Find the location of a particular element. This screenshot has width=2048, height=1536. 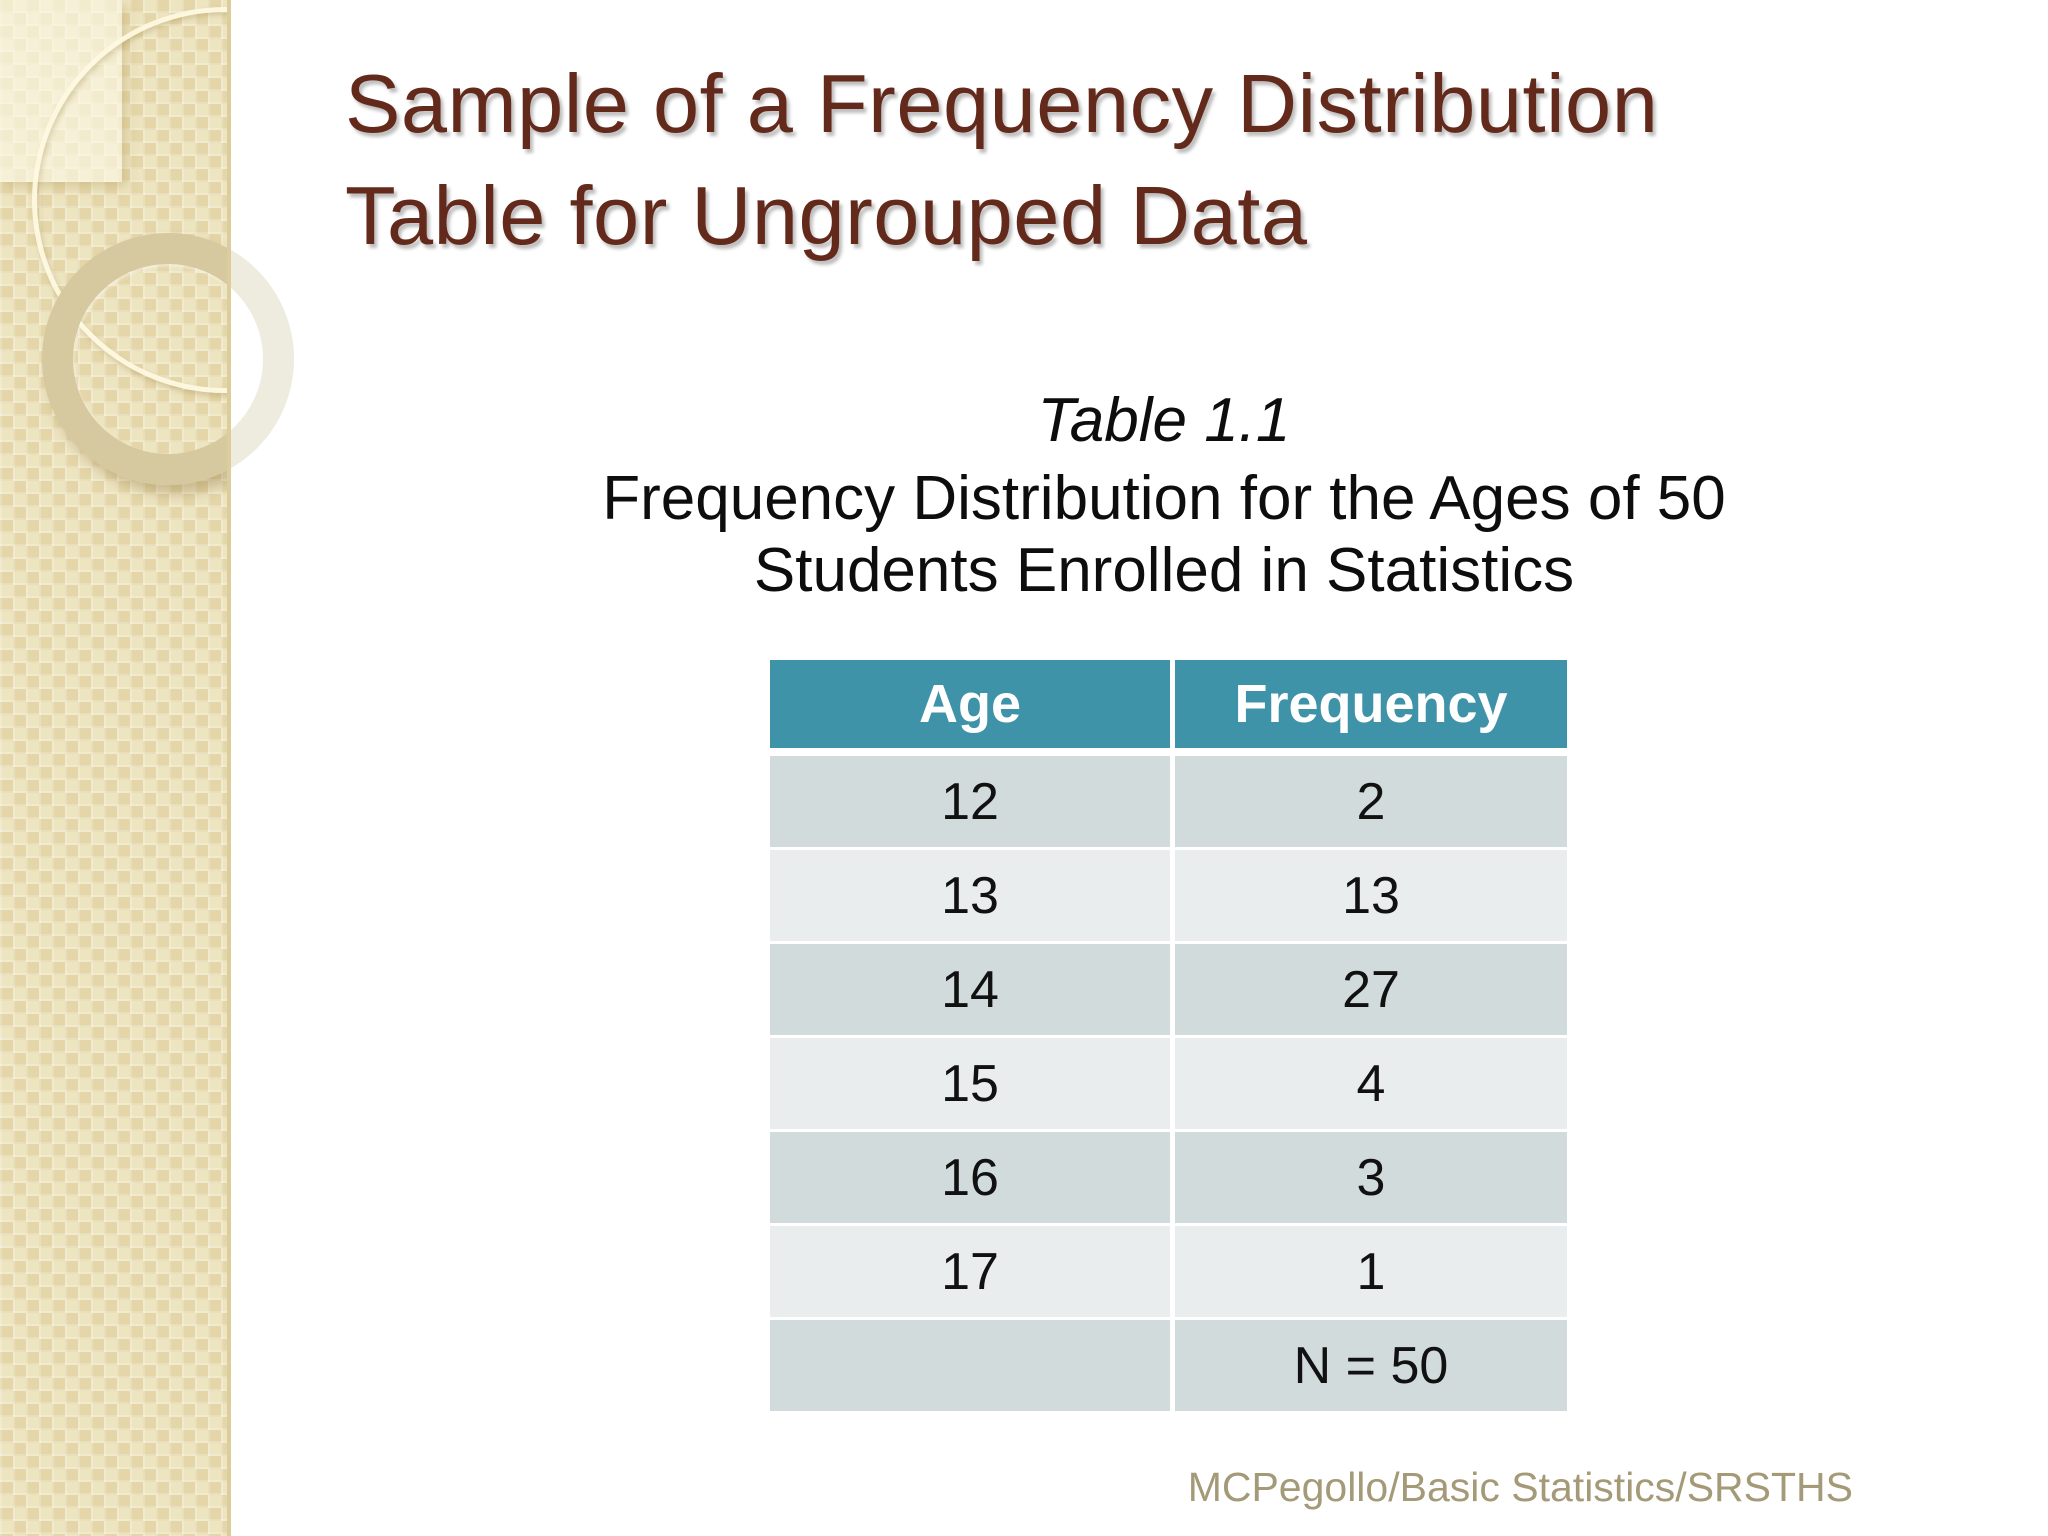

frequency-table-header: Age Frequency is located at coordinates (1168, 704).